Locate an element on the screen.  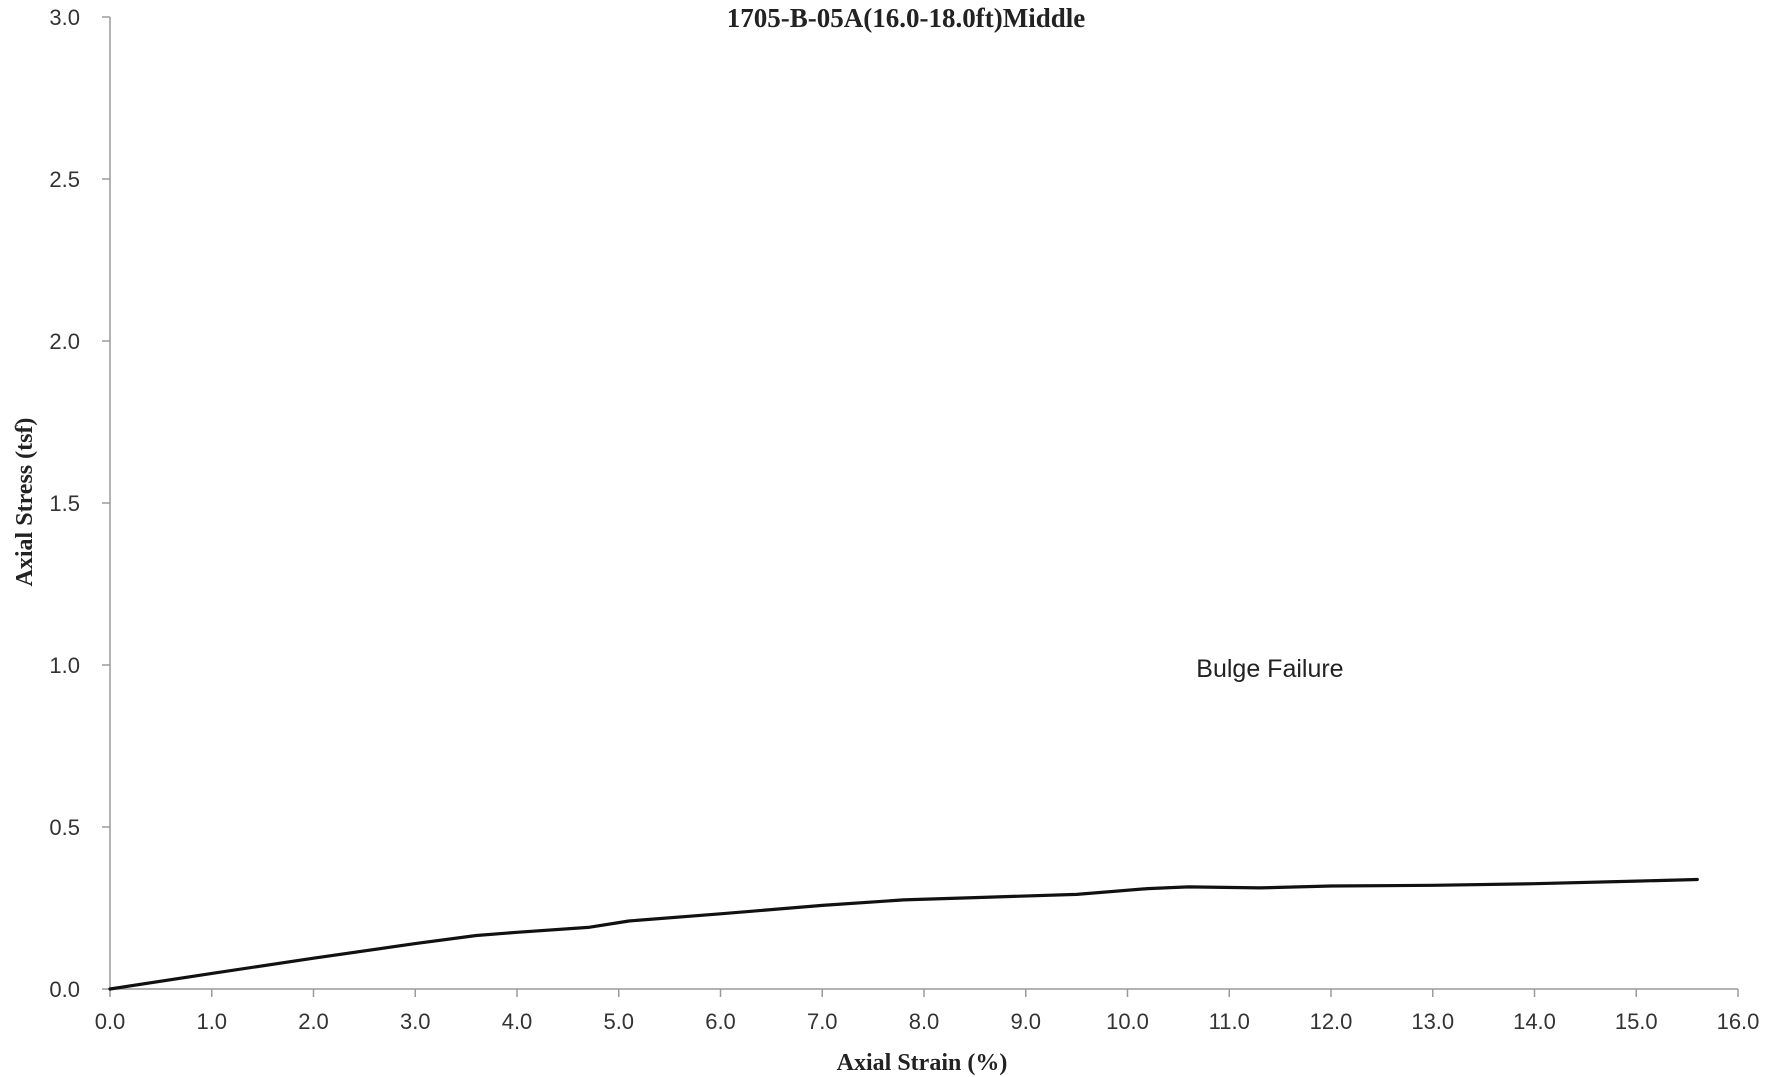
x-tick-label: 0.0 is located at coordinates (110, 1021).